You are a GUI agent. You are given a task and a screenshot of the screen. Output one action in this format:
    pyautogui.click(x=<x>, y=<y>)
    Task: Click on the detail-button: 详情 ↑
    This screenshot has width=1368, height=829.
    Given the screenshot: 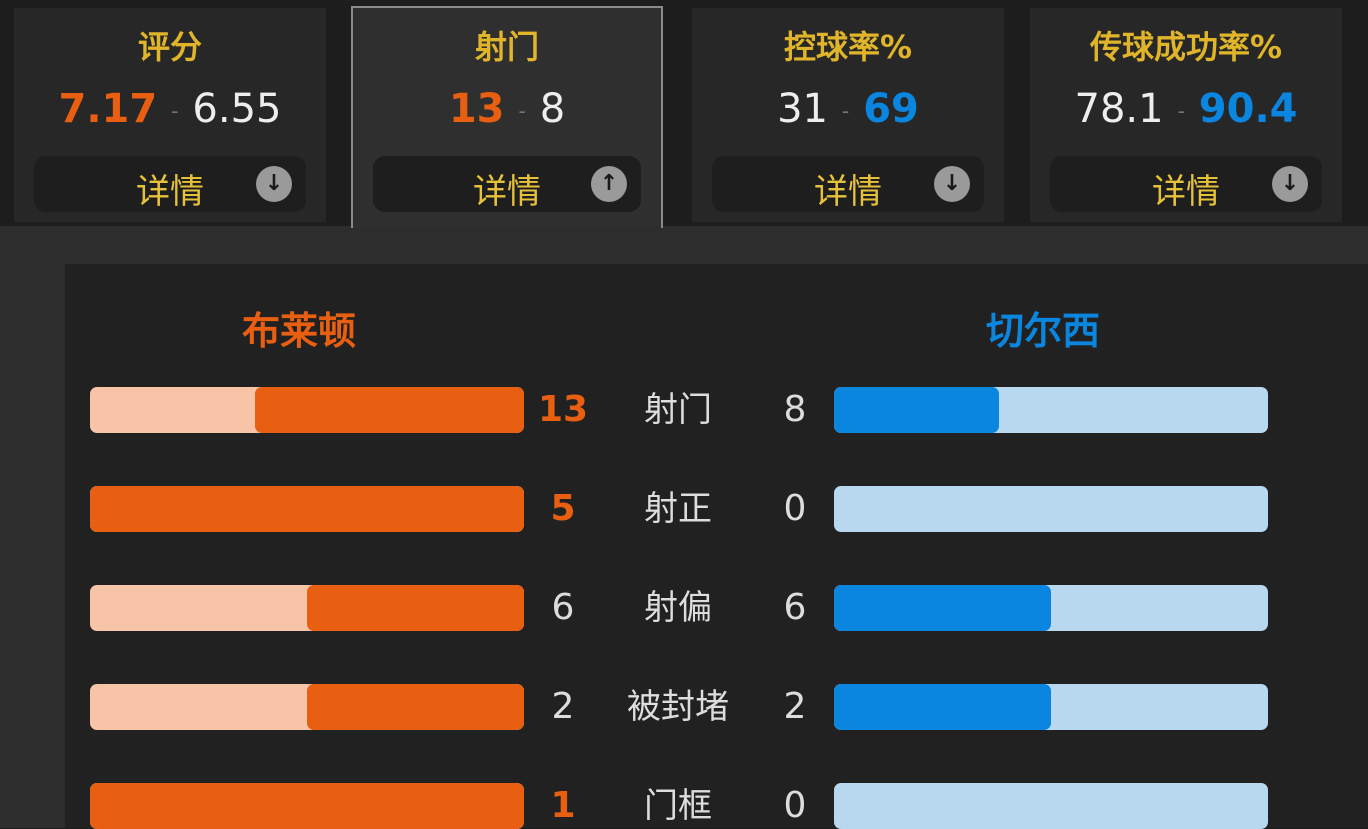 What is the action you would take?
    pyautogui.click(x=507, y=184)
    